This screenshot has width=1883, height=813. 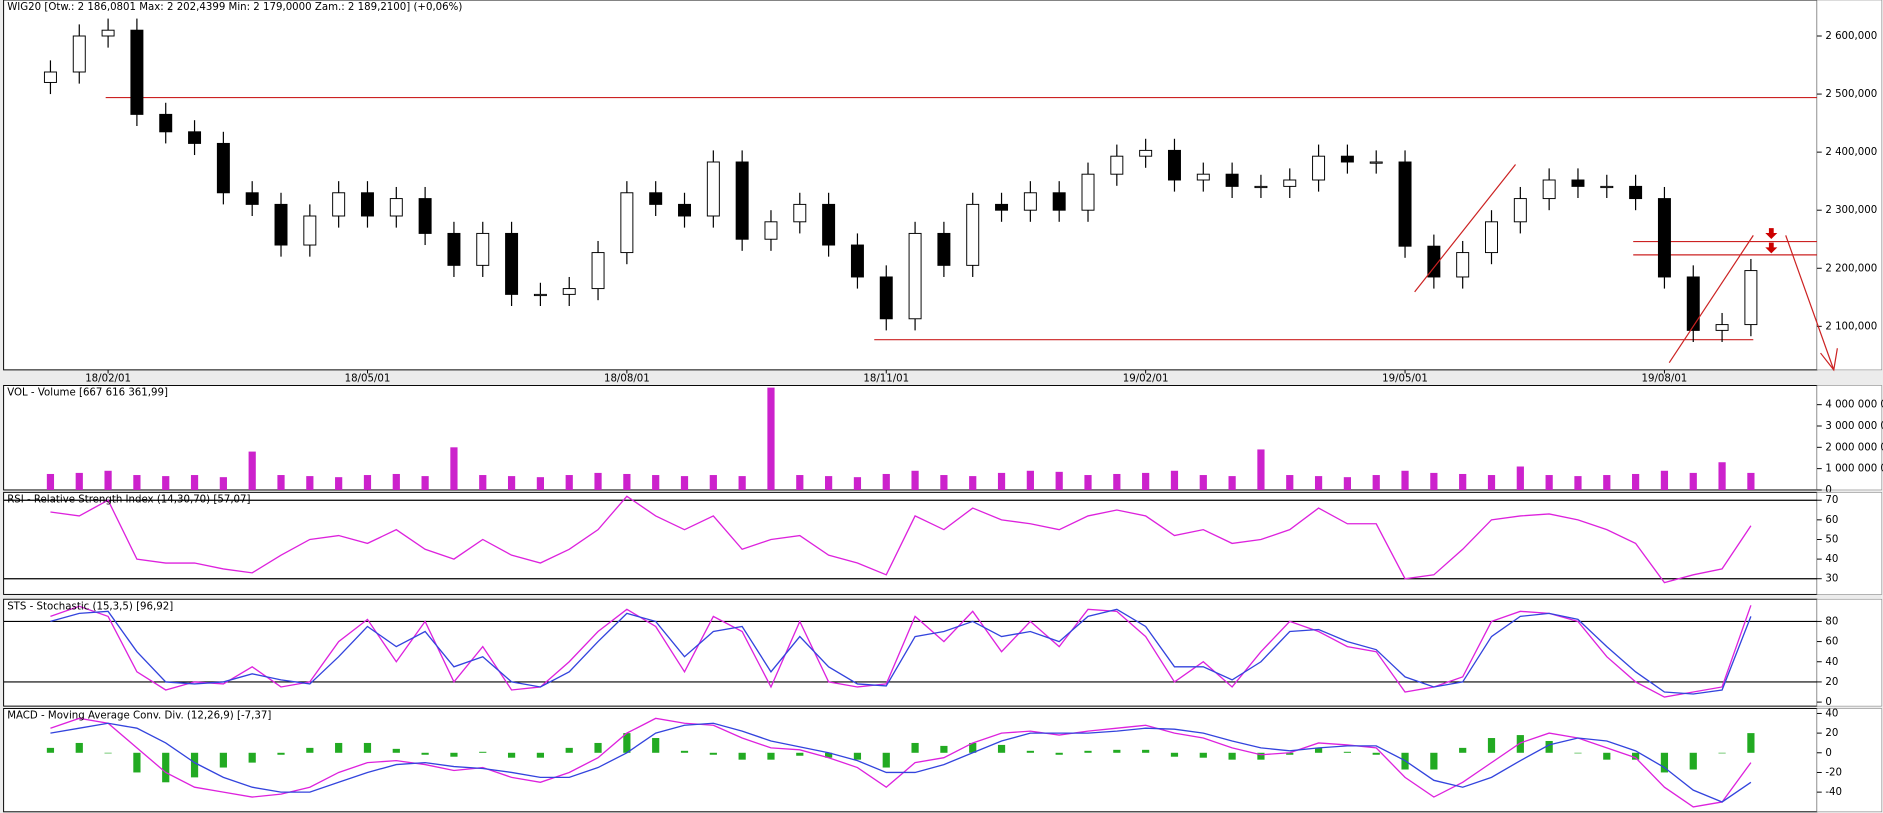 What do you see at coordinates (1851, 152) in the screenshot?
I see `y-tick-label: 2 400,000` at bounding box center [1851, 152].